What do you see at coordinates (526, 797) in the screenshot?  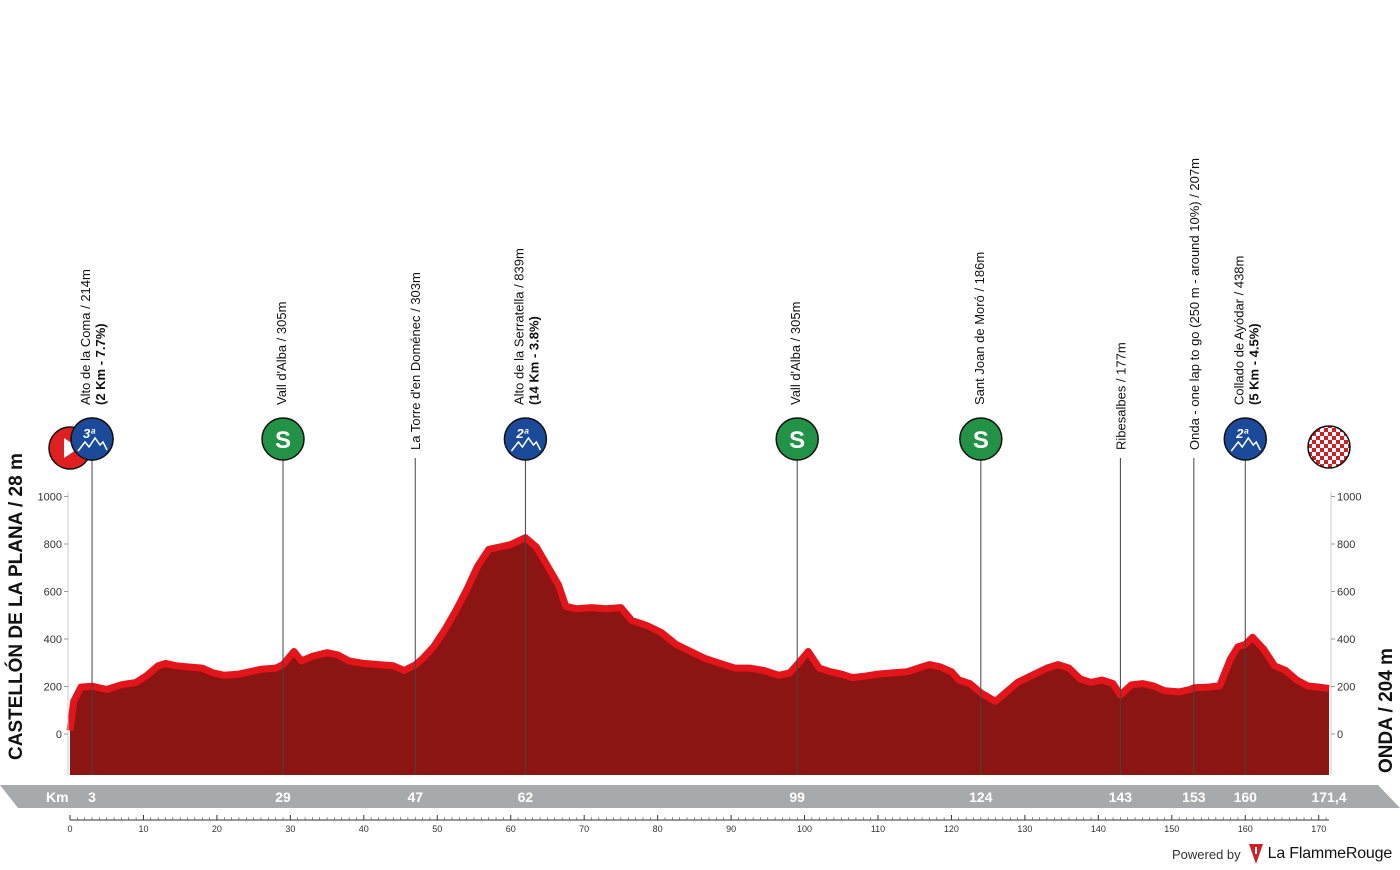 I see `km-marker: 62` at bounding box center [526, 797].